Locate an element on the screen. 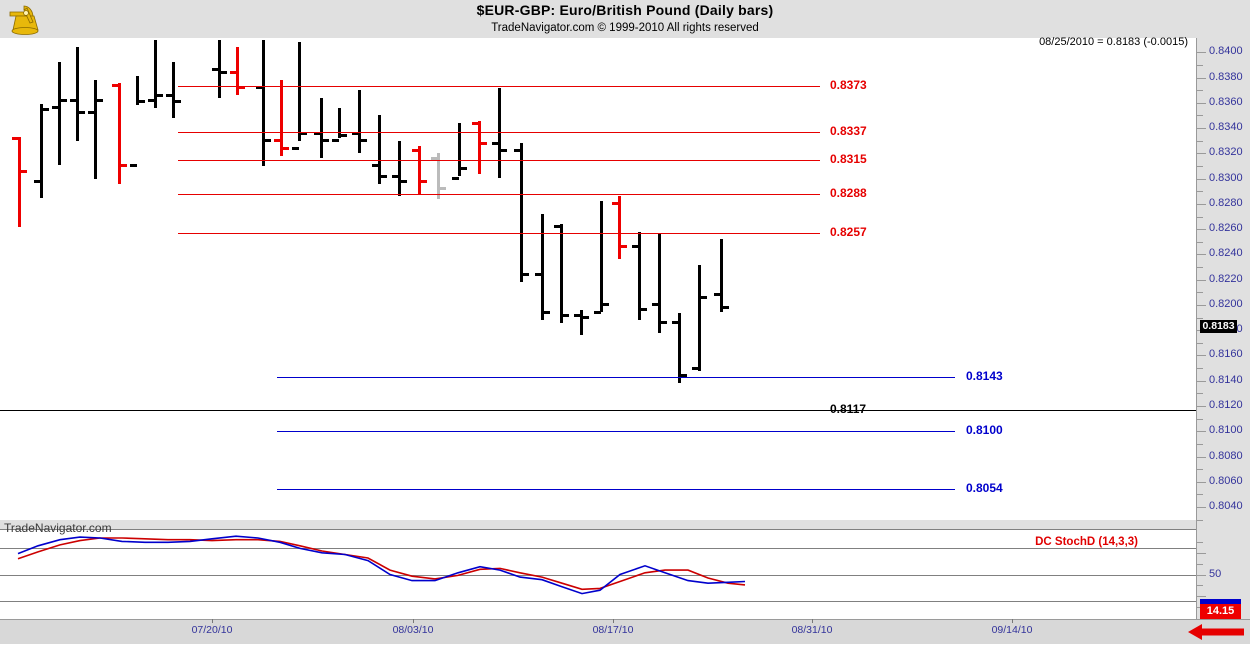 The height and width of the screenshot is (647, 1250). indicator-badge-cap is located at coordinates (1220, 601).